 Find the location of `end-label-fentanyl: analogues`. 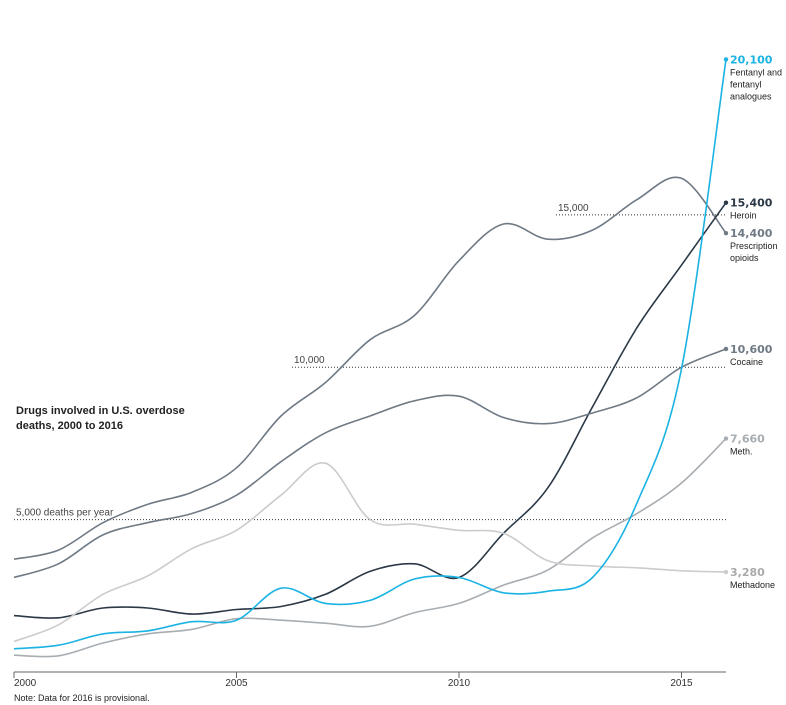

end-label-fentanyl: analogues is located at coordinates (751, 96).